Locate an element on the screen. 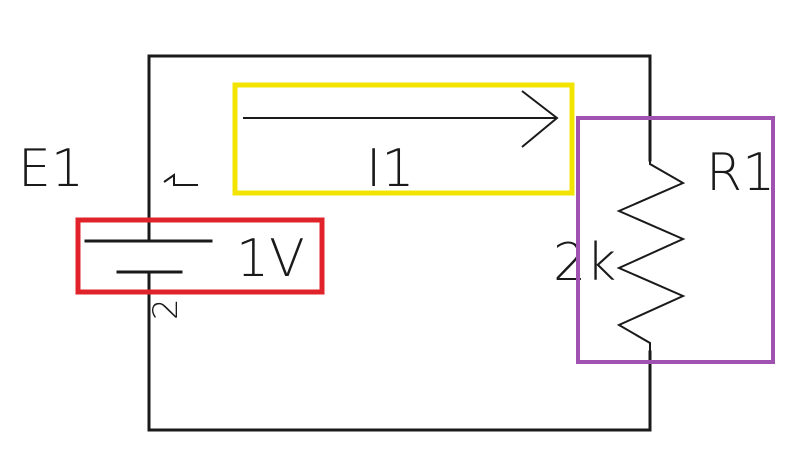 The height and width of the screenshot is (467, 798). current-arrow is located at coordinates (401, 119).